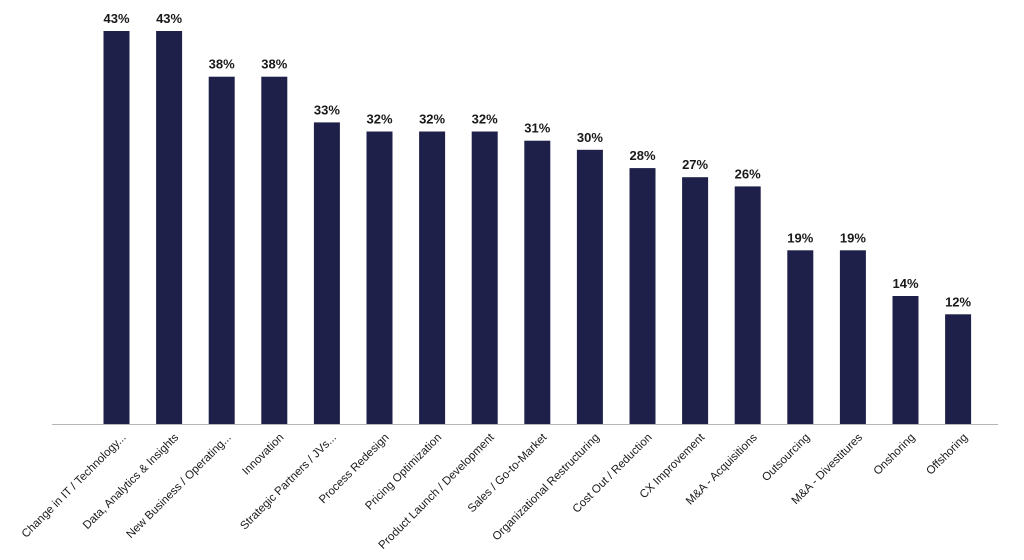 The width and height of the screenshot is (1024, 560). I want to click on bar-value-label: 28%, so click(642, 155).